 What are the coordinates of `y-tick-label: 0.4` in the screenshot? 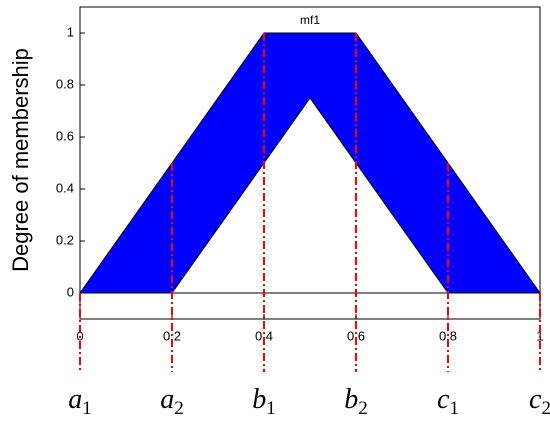 It's located at (65, 187).